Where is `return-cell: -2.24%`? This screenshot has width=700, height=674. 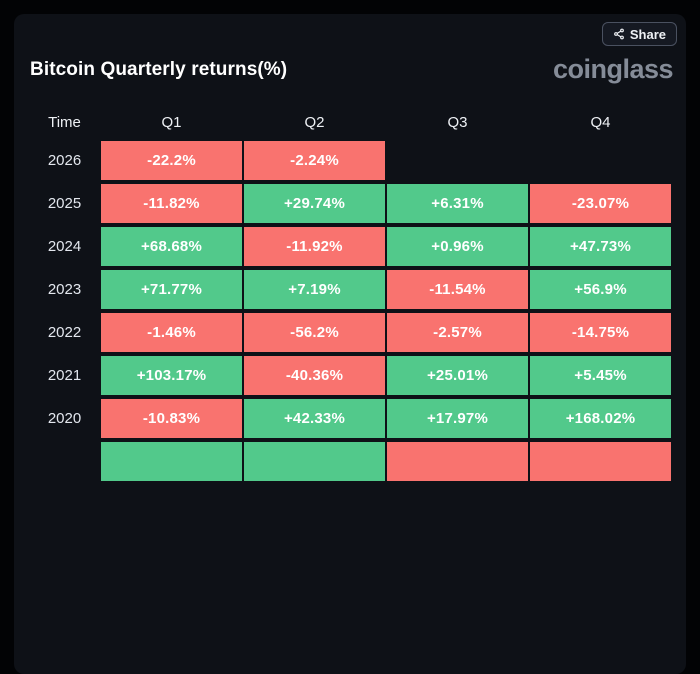 return-cell: -2.24% is located at coordinates (314, 160).